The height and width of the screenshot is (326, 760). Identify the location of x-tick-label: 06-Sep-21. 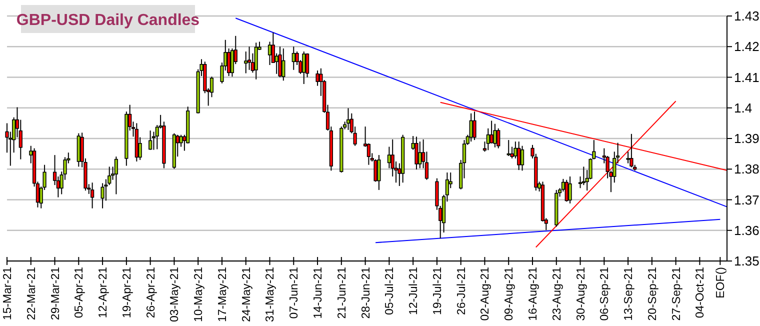
(605, 294).